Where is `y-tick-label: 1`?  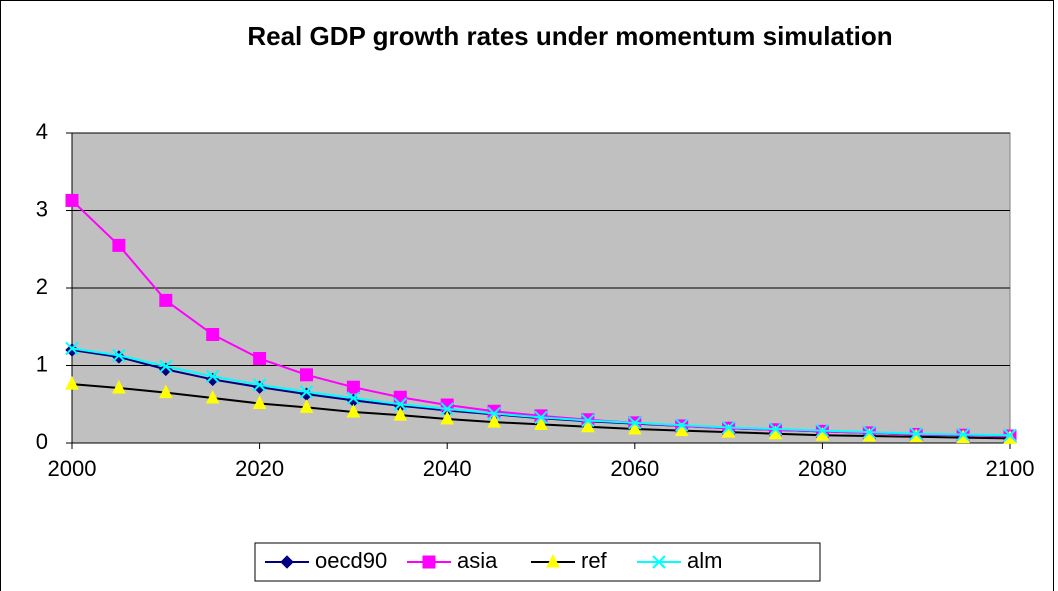
y-tick-label: 1 is located at coordinates (42, 363).